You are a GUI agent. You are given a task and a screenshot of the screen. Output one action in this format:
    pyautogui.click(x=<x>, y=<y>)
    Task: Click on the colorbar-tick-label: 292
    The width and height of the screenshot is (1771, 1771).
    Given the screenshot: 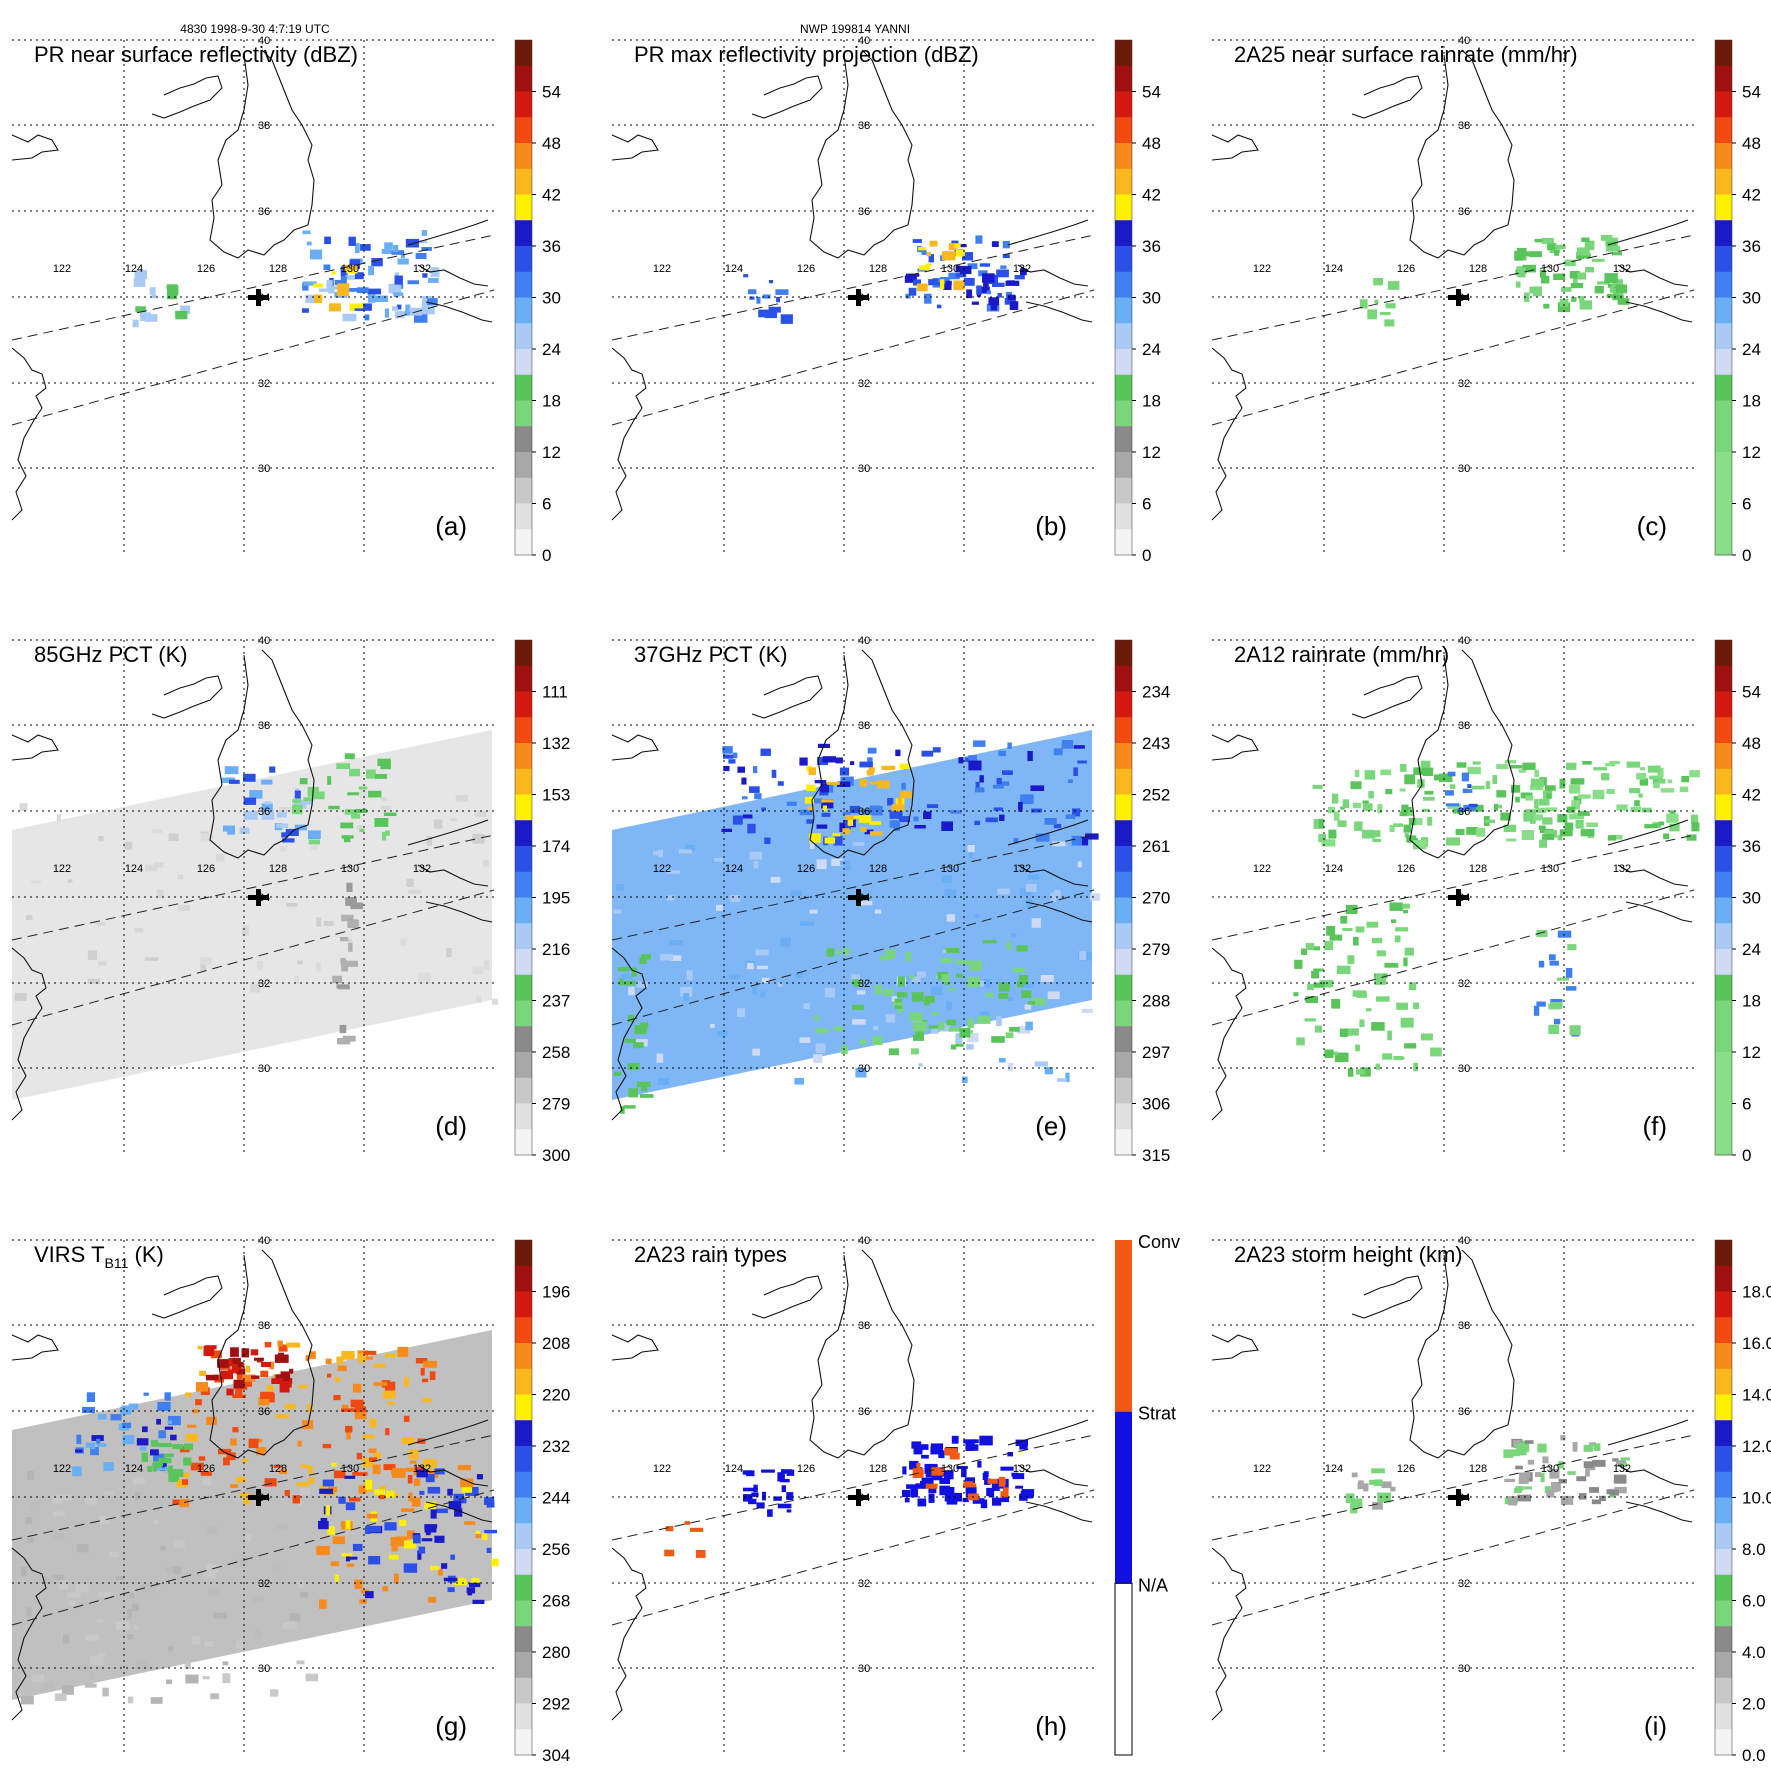 What is the action you would take?
    pyautogui.click(x=556, y=1704)
    